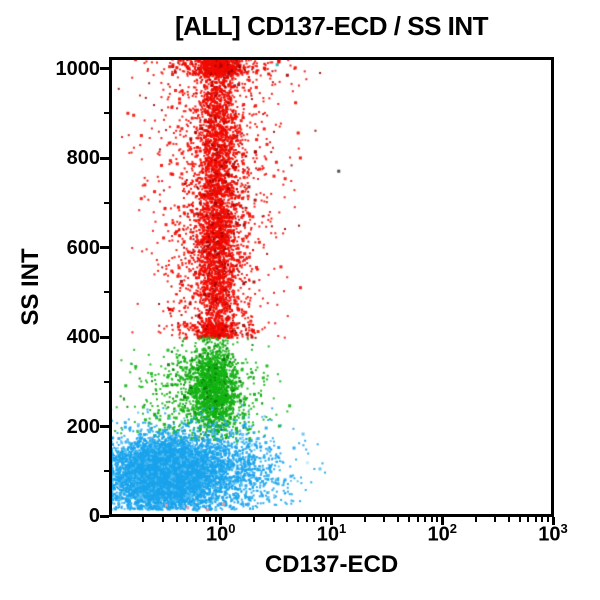 The width and height of the screenshot is (600, 600). Describe the element at coordinates (442, 533) in the screenshot. I see `x-tick-label: 10²` at that location.